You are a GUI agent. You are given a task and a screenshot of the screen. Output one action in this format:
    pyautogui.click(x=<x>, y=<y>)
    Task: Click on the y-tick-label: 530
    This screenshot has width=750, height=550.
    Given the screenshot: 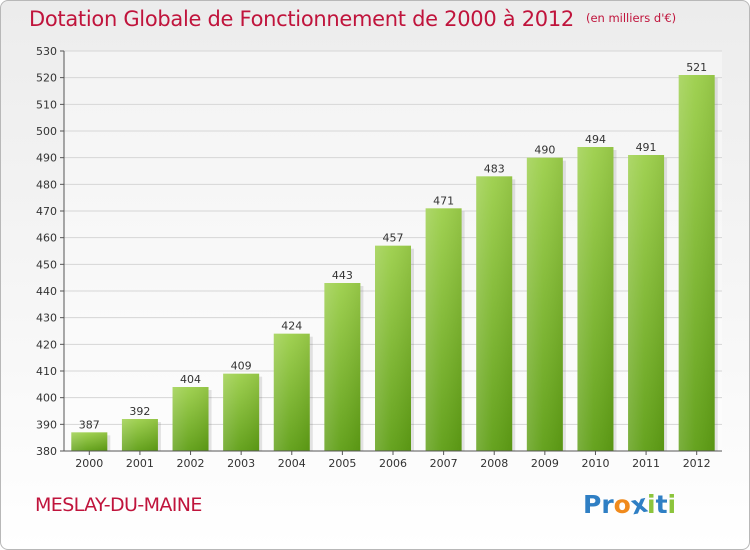 What is the action you would take?
    pyautogui.click(x=46, y=51)
    